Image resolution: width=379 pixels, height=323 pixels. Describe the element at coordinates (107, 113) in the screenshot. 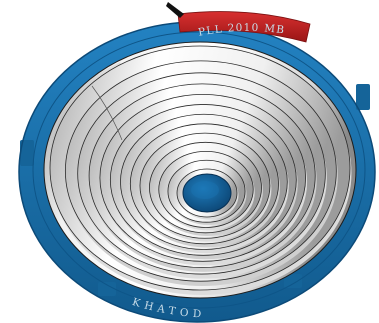

I see `mould-seam-line` at that location.